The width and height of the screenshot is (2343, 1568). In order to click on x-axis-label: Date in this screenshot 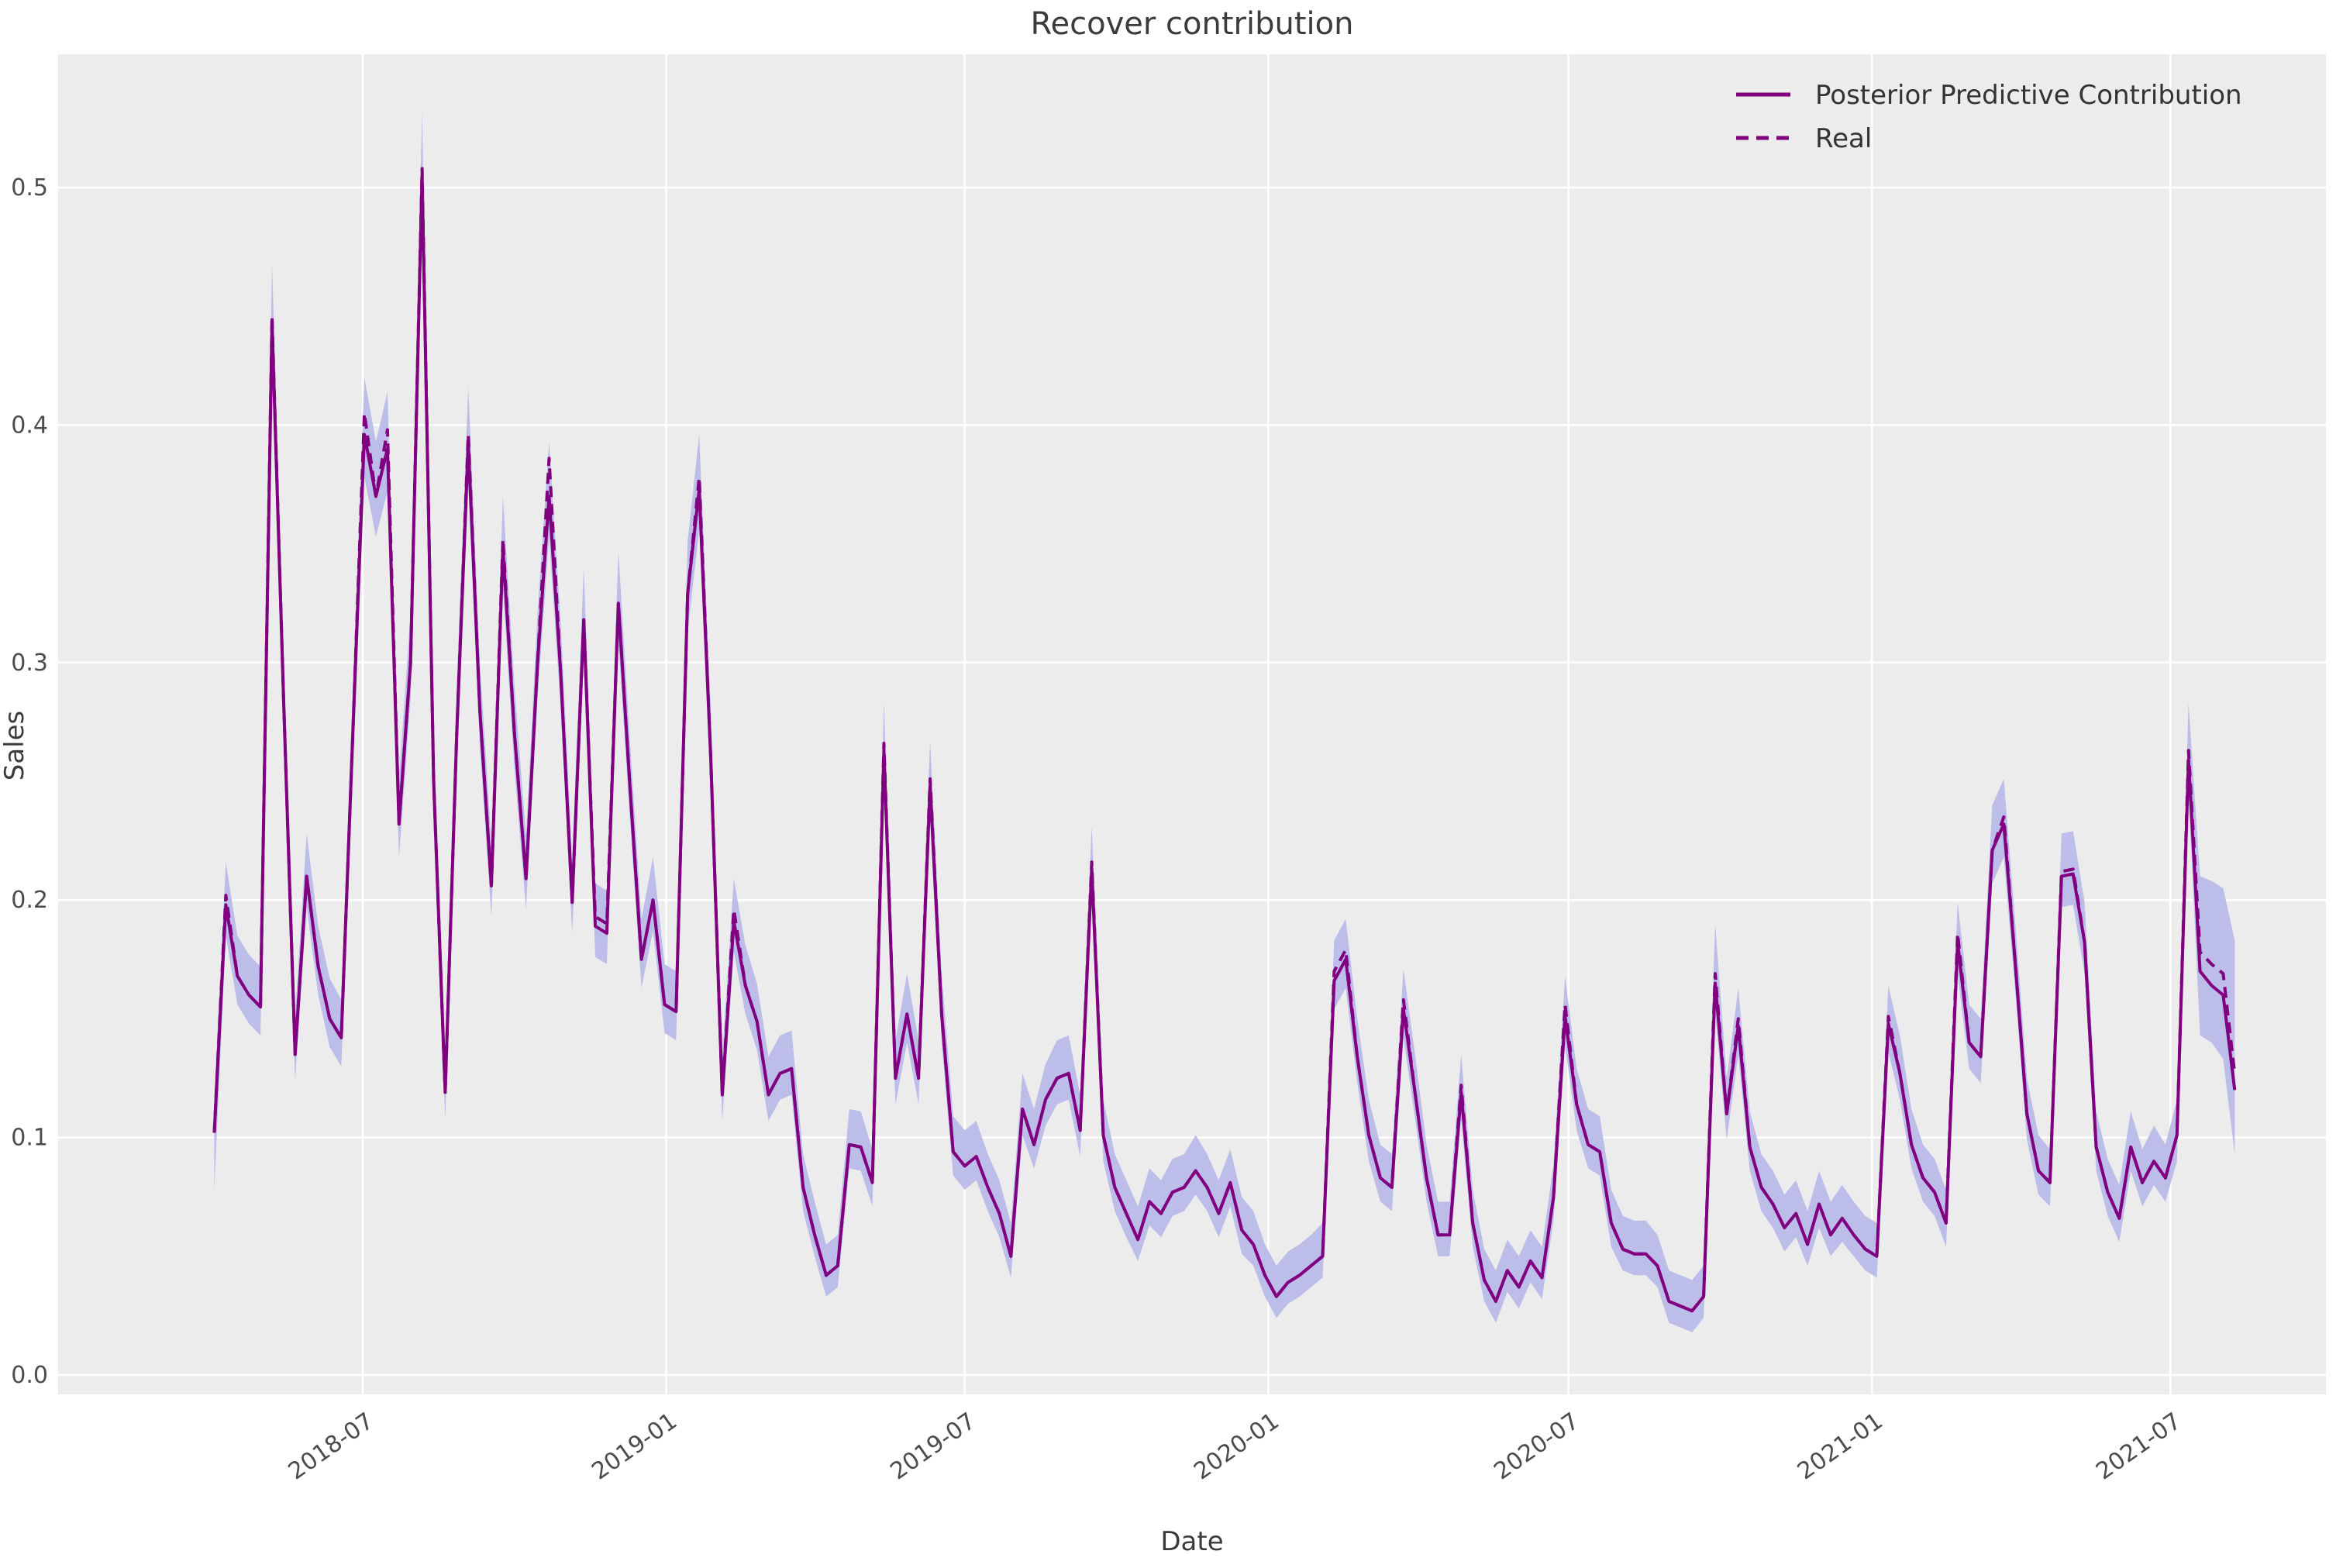, I will do `click(1191, 1541)`.